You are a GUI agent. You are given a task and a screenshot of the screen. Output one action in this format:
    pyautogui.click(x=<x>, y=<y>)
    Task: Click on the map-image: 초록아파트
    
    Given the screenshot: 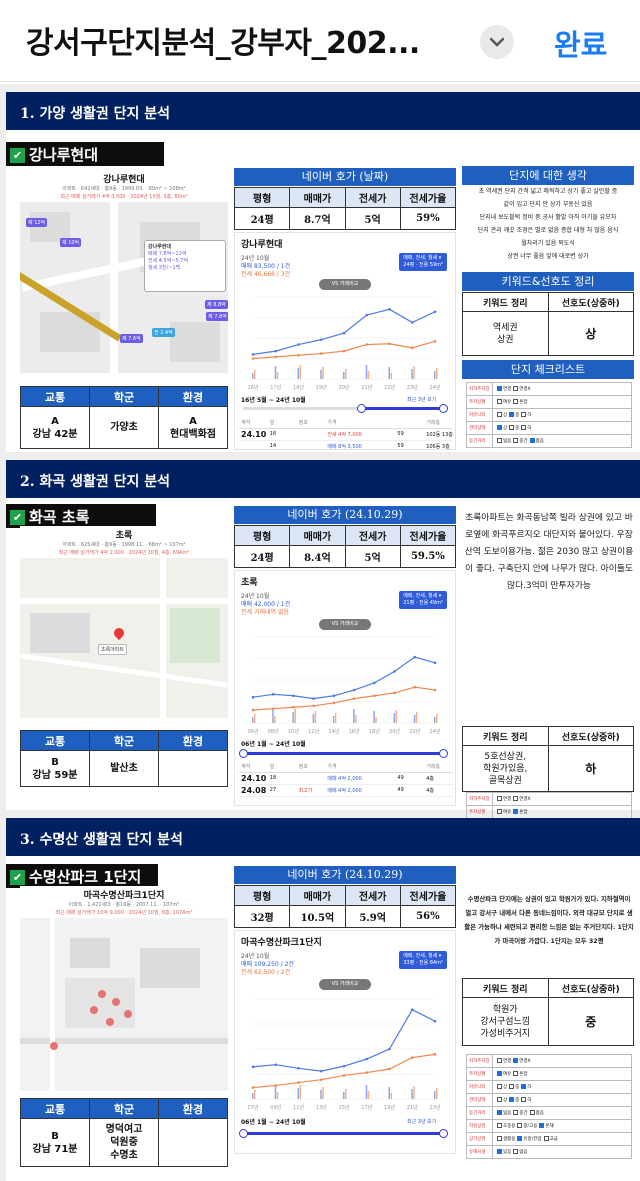 What is the action you would take?
    pyautogui.click(x=124, y=638)
    